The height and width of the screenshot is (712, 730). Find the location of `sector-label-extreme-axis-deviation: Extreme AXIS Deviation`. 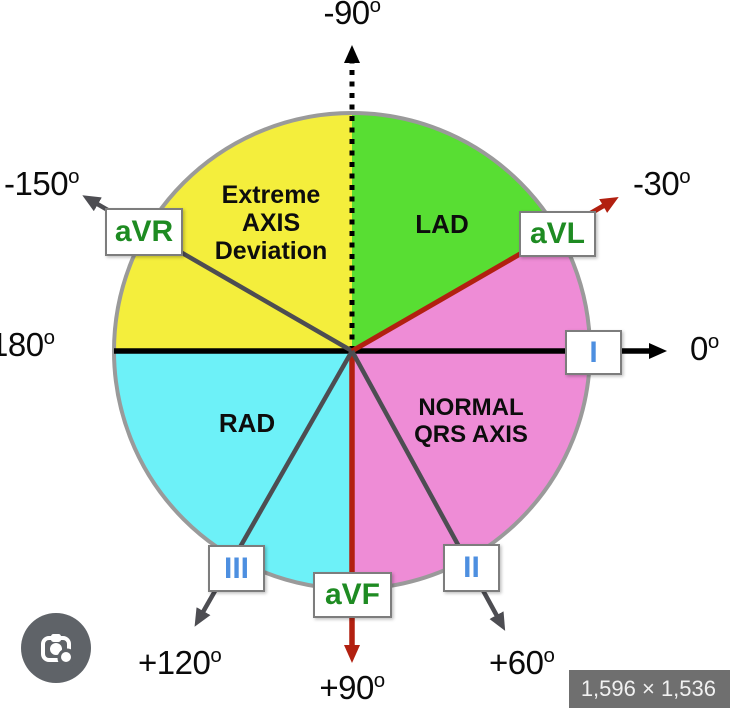

sector-label-extreme-axis-deviation: Extreme AXIS Deviation is located at coordinates (271, 223).